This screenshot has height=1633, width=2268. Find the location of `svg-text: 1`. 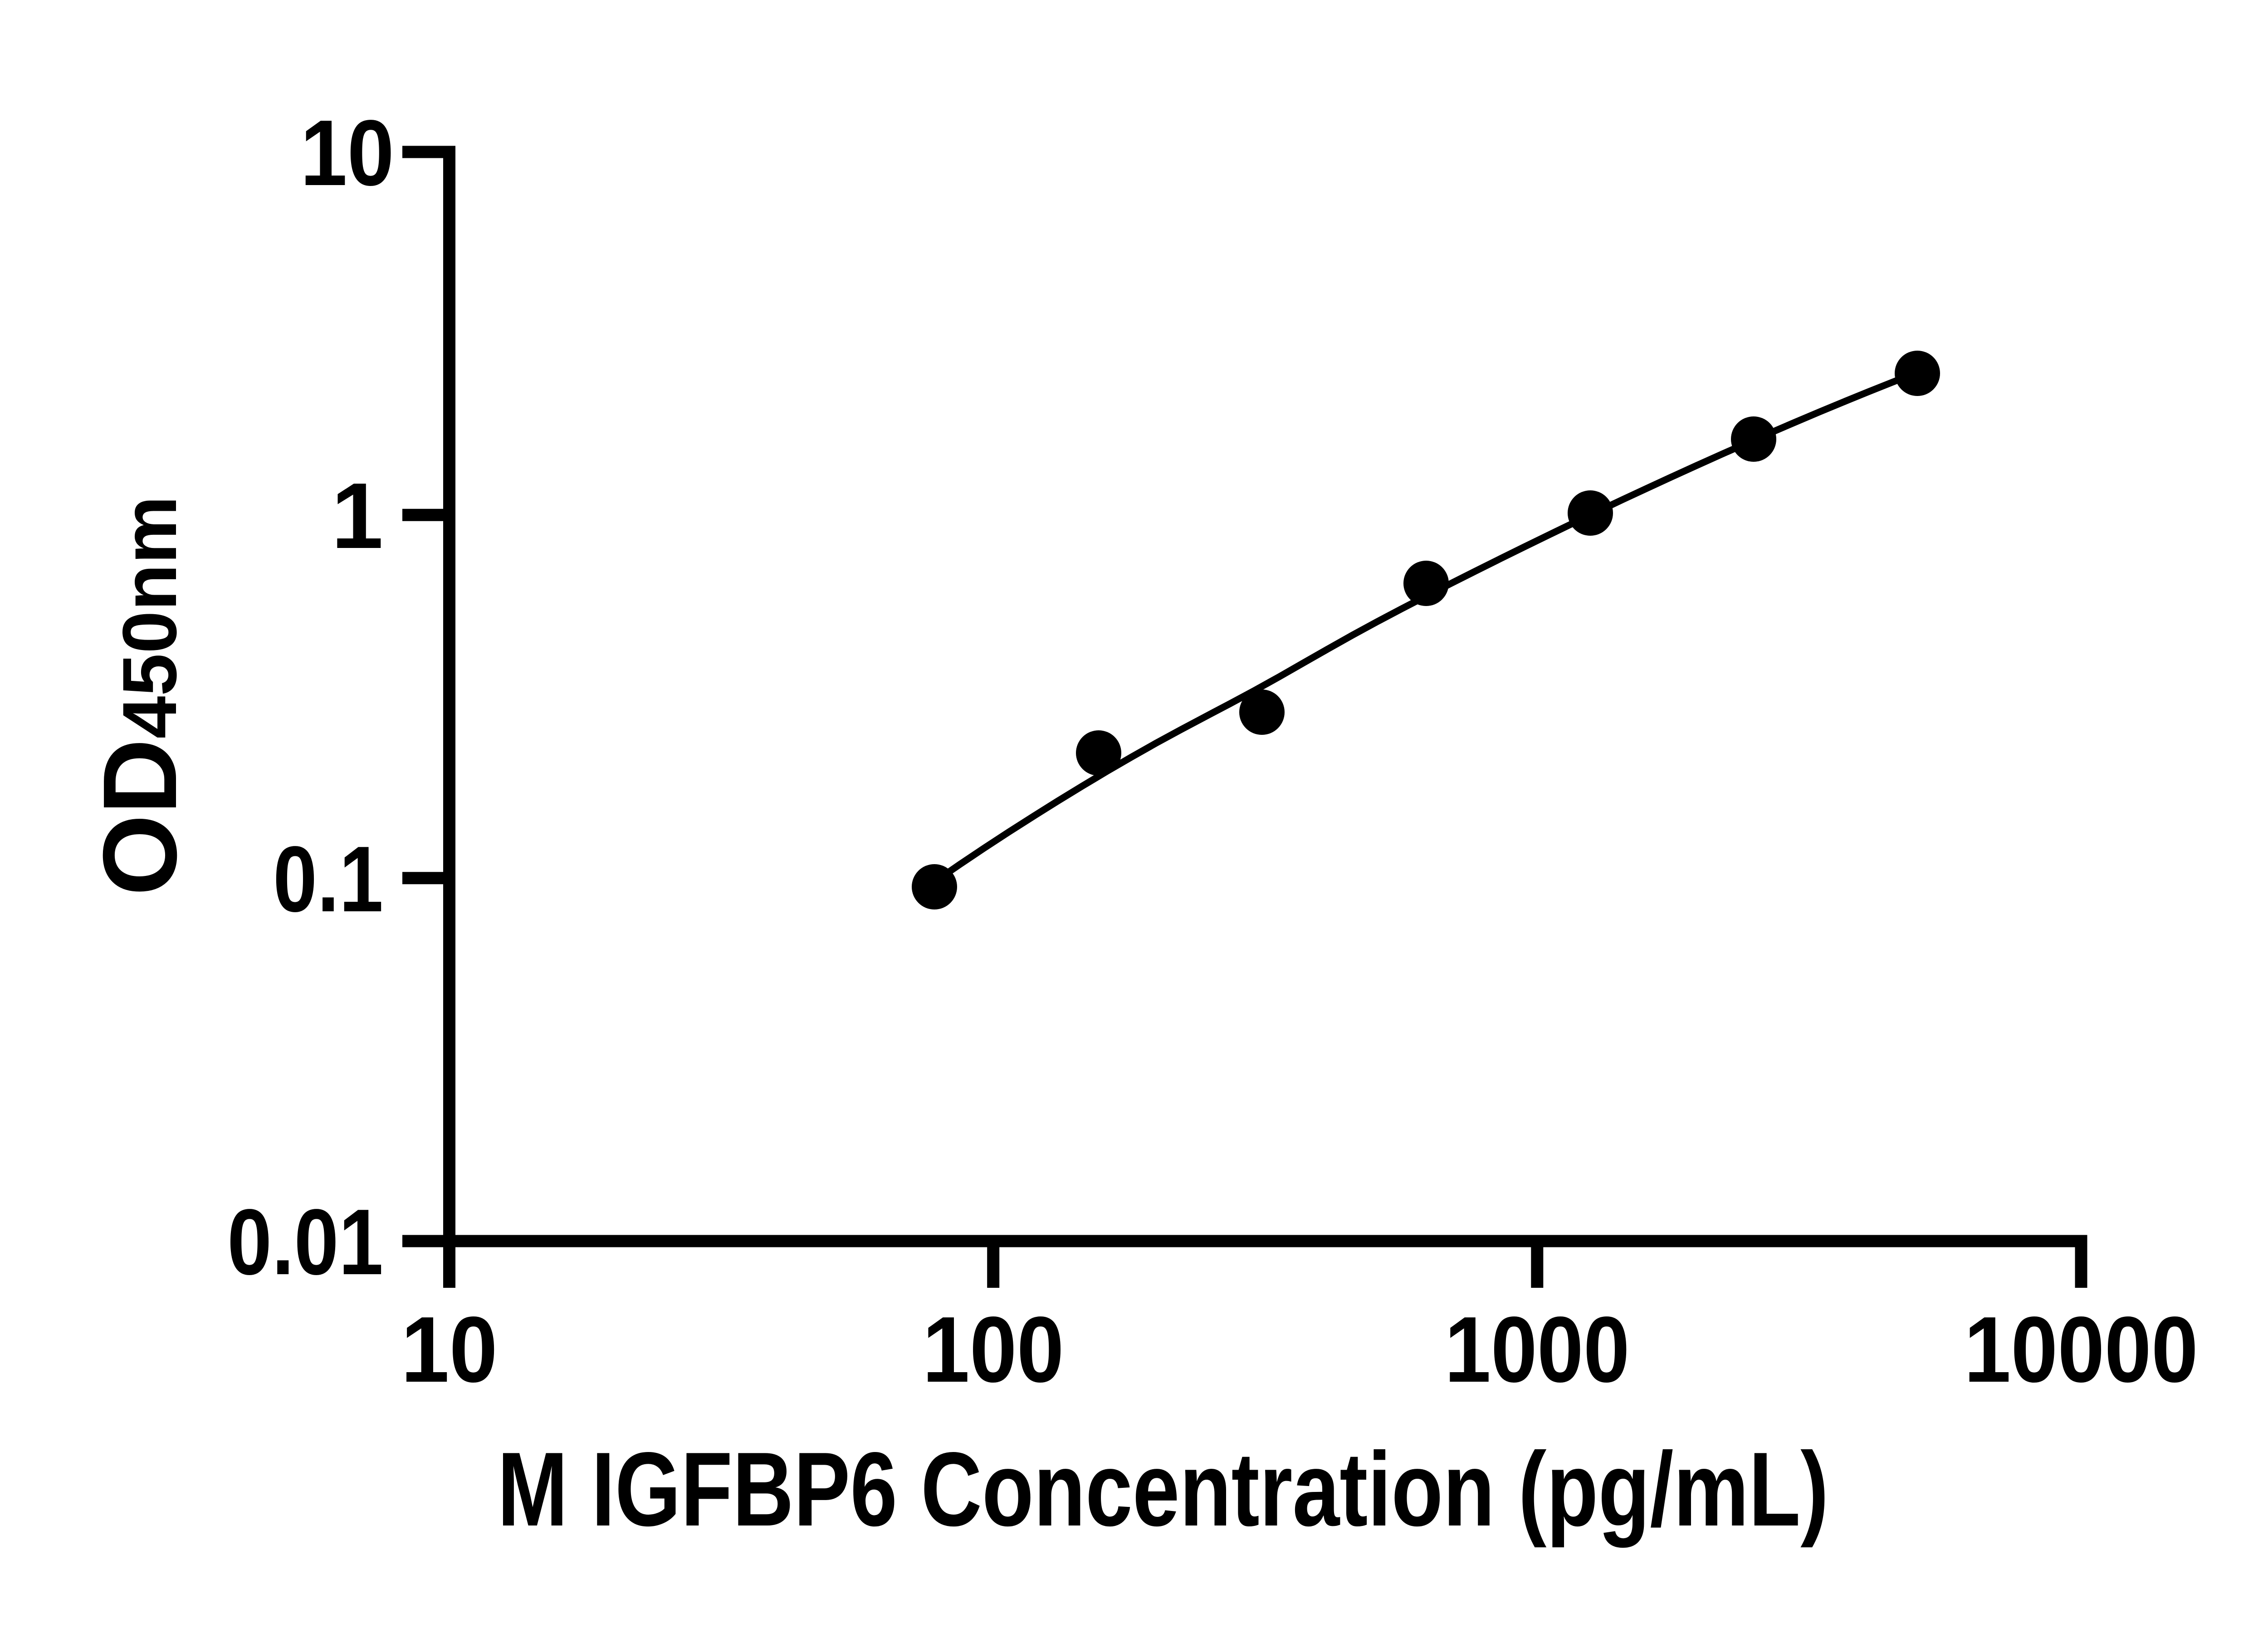

svg-text: 1 is located at coordinates (357, 516).